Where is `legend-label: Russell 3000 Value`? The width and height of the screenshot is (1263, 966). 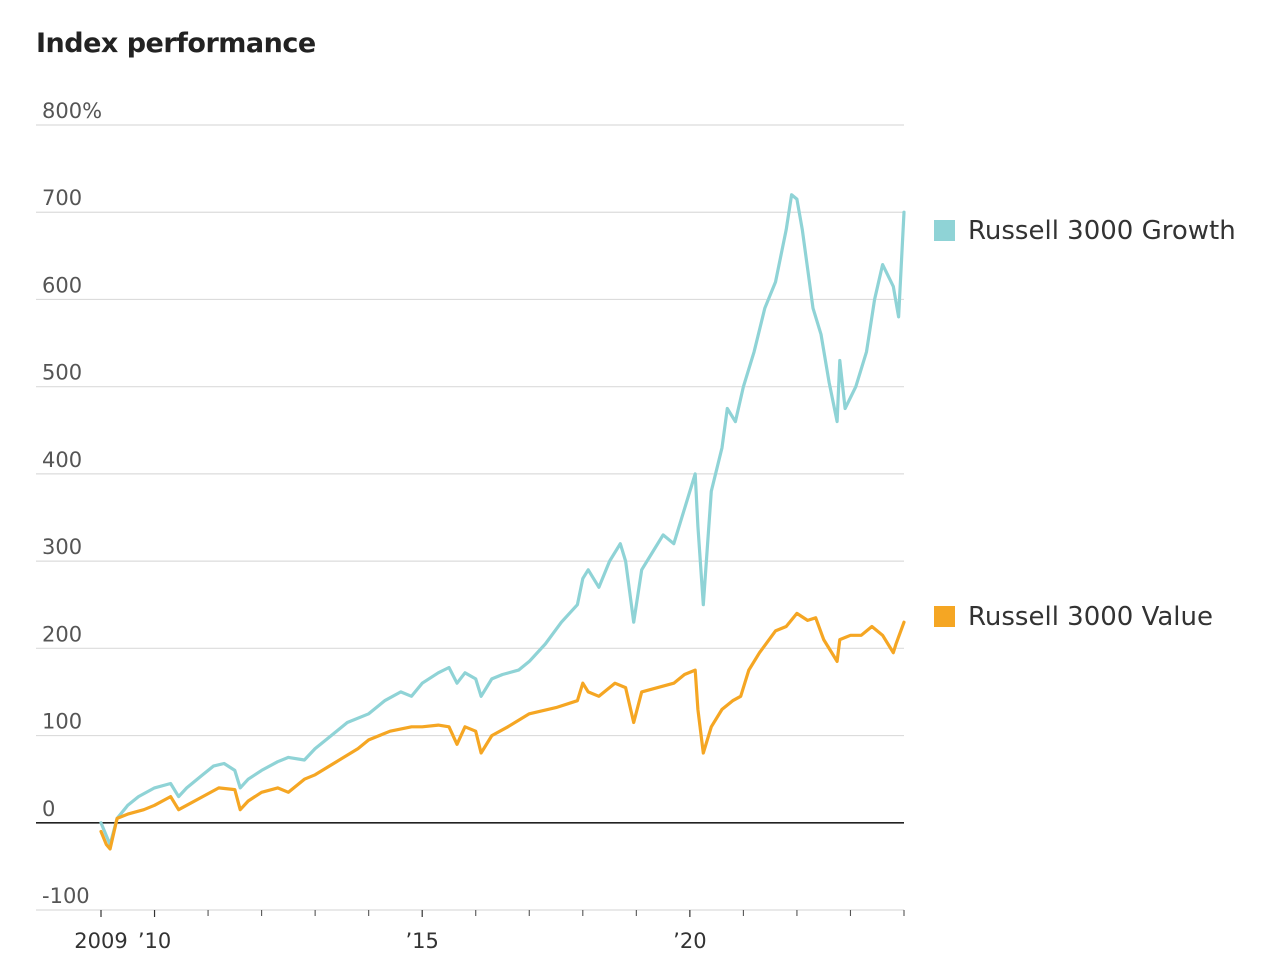 legend-label: Russell 3000 Value is located at coordinates (1090, 617).